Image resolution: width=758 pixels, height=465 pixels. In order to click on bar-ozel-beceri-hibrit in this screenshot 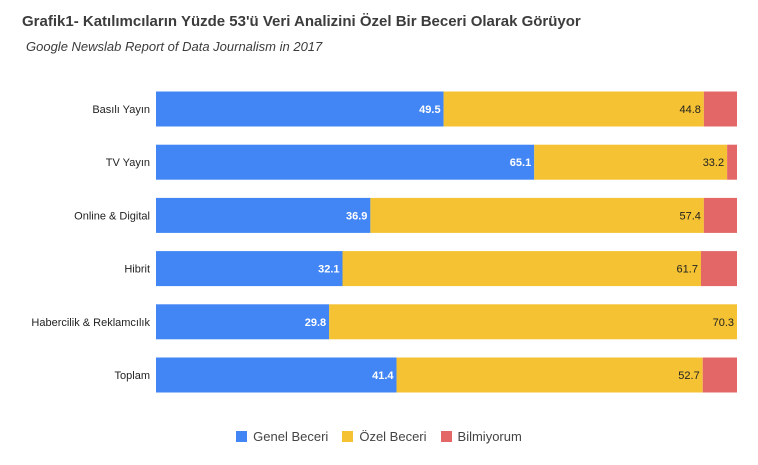, I will do `click(521, 269)`.